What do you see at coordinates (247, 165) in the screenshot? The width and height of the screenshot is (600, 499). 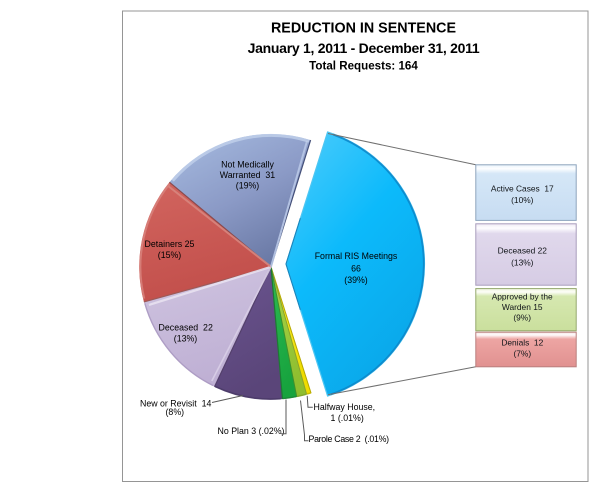 I see `svg-text: Not Medically` at bounding box center [247, 165].